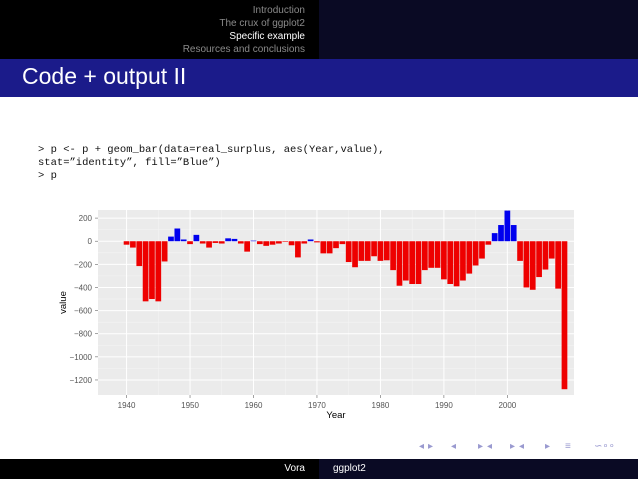  I want to click on footer-bar: Vora ggplot2, so click(319, 469).